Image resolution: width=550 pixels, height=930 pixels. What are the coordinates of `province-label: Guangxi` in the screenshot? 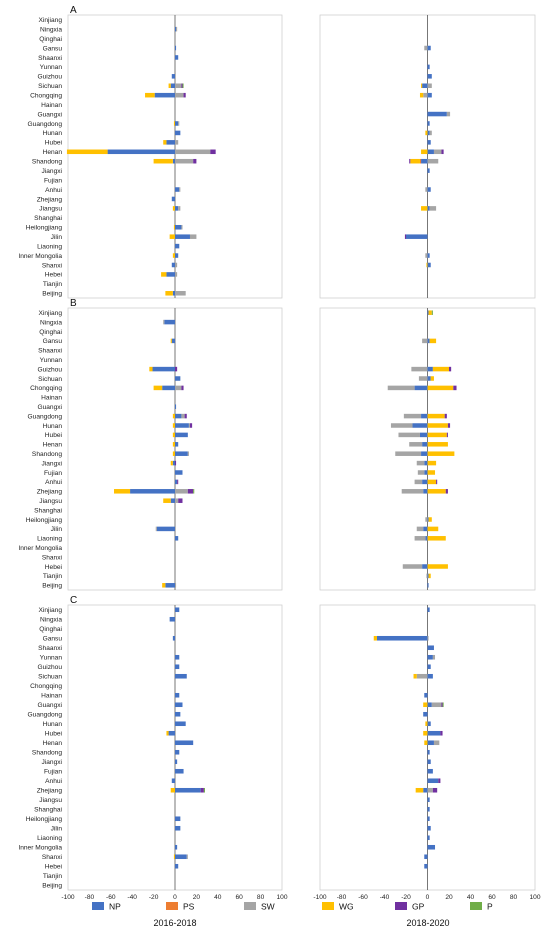 It's located at (49, 705).